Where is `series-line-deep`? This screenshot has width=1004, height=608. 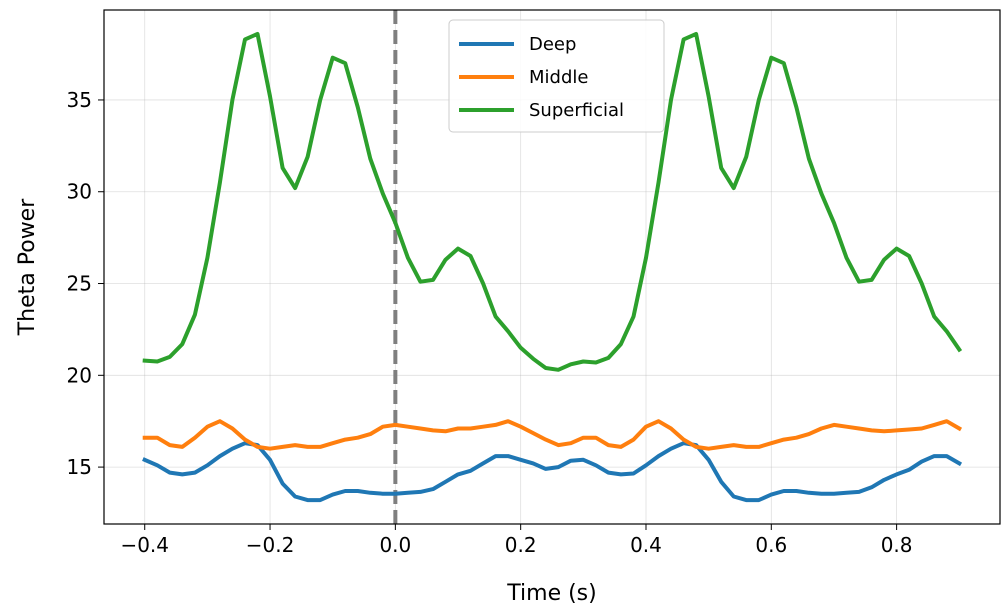 series-line-deep is located at coordinates (552, 472).